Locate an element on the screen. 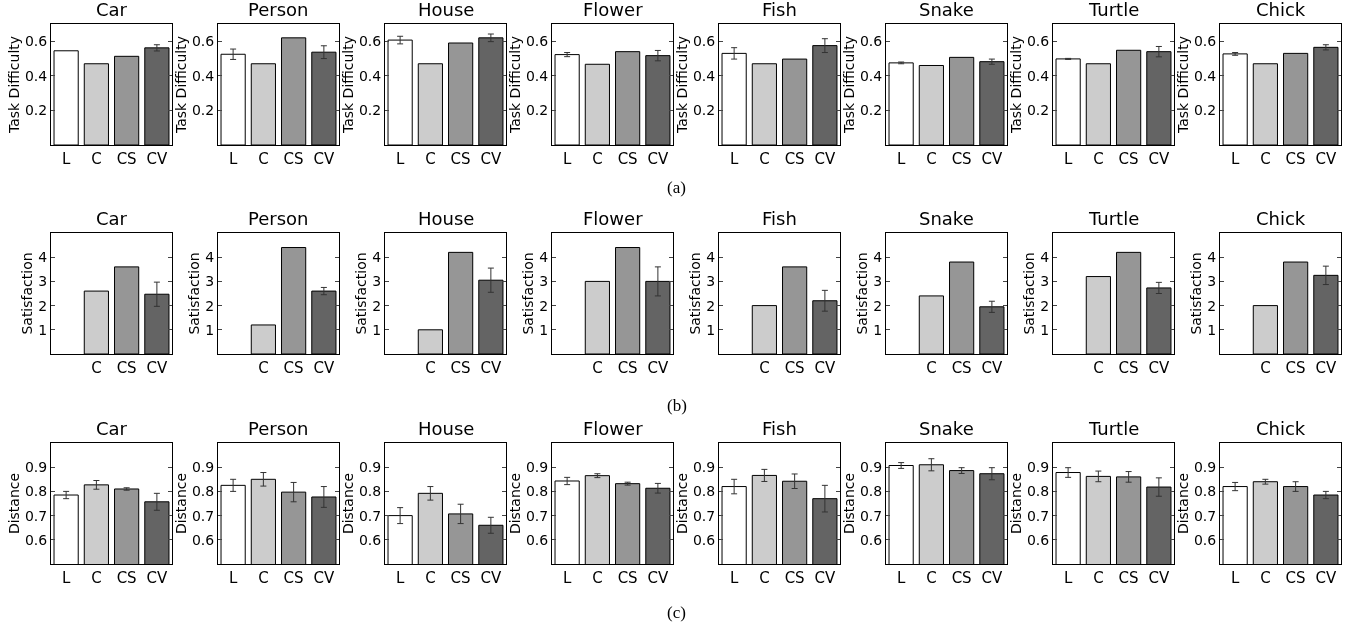  y-tick-label: 3 is located at coordinates (878, 281).